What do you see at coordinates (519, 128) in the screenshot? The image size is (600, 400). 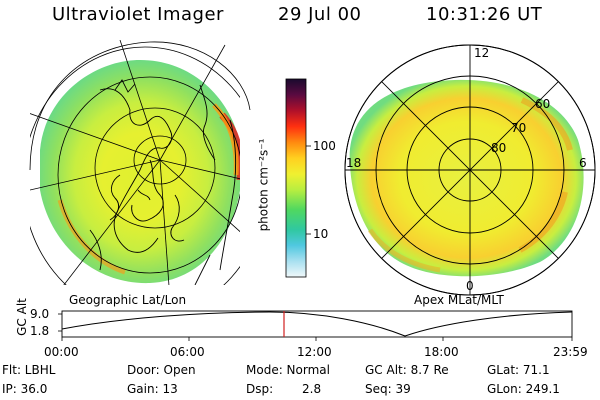 I see `mlat-label-70: 70` at bounding box center [519, 128].